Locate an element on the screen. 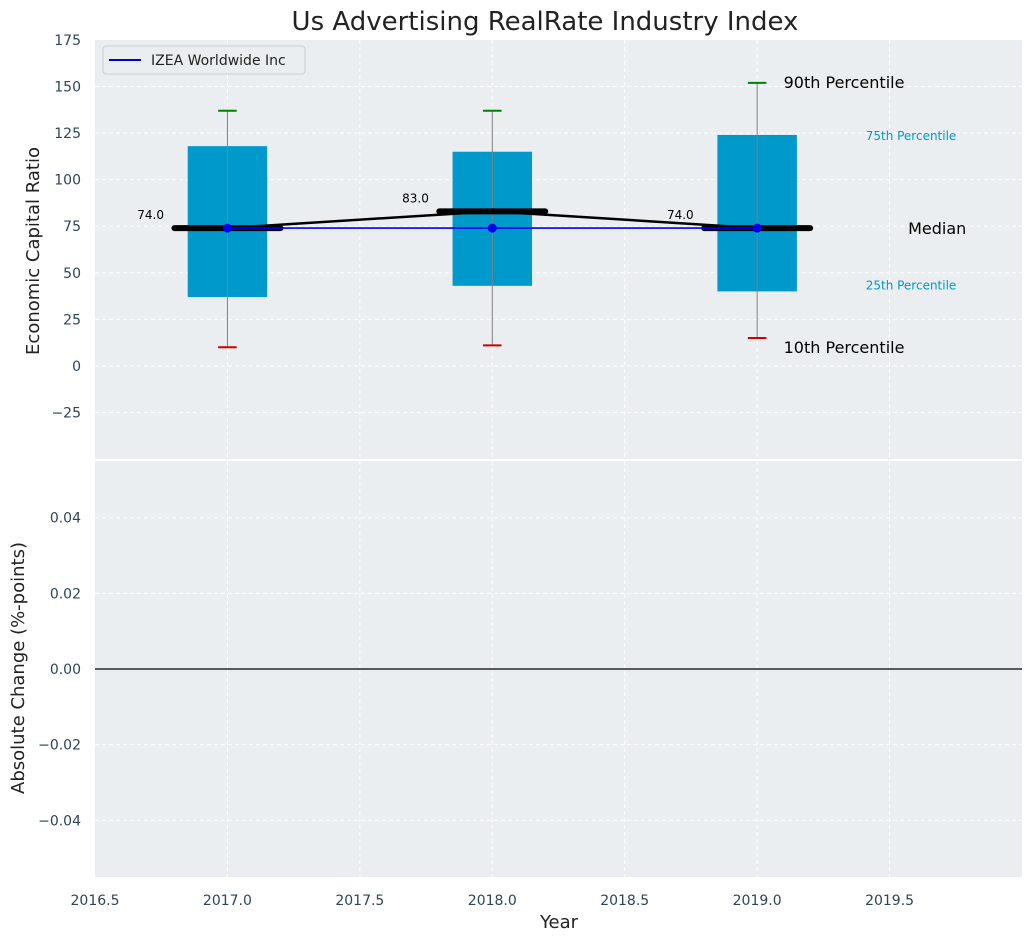  company-point-2018 is located at coordinates (492, 228).